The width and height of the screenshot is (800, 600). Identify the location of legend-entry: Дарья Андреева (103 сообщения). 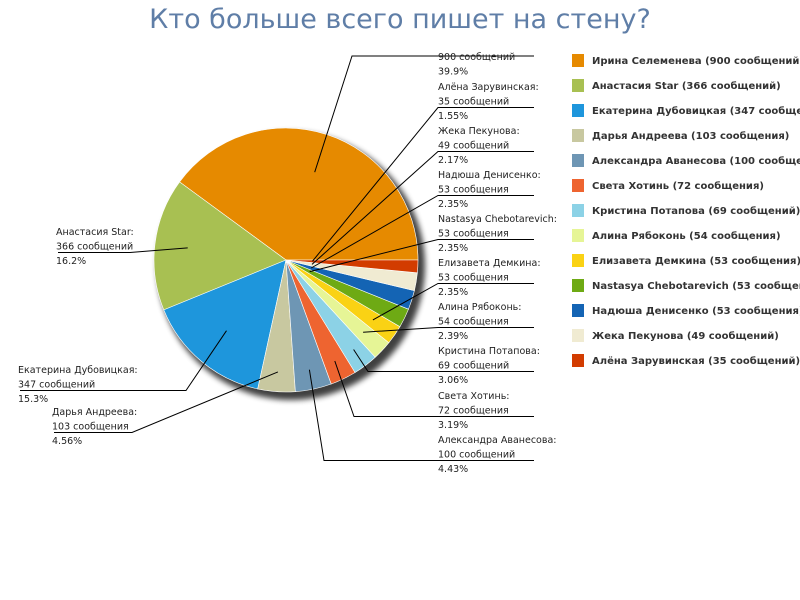
(690, 136).